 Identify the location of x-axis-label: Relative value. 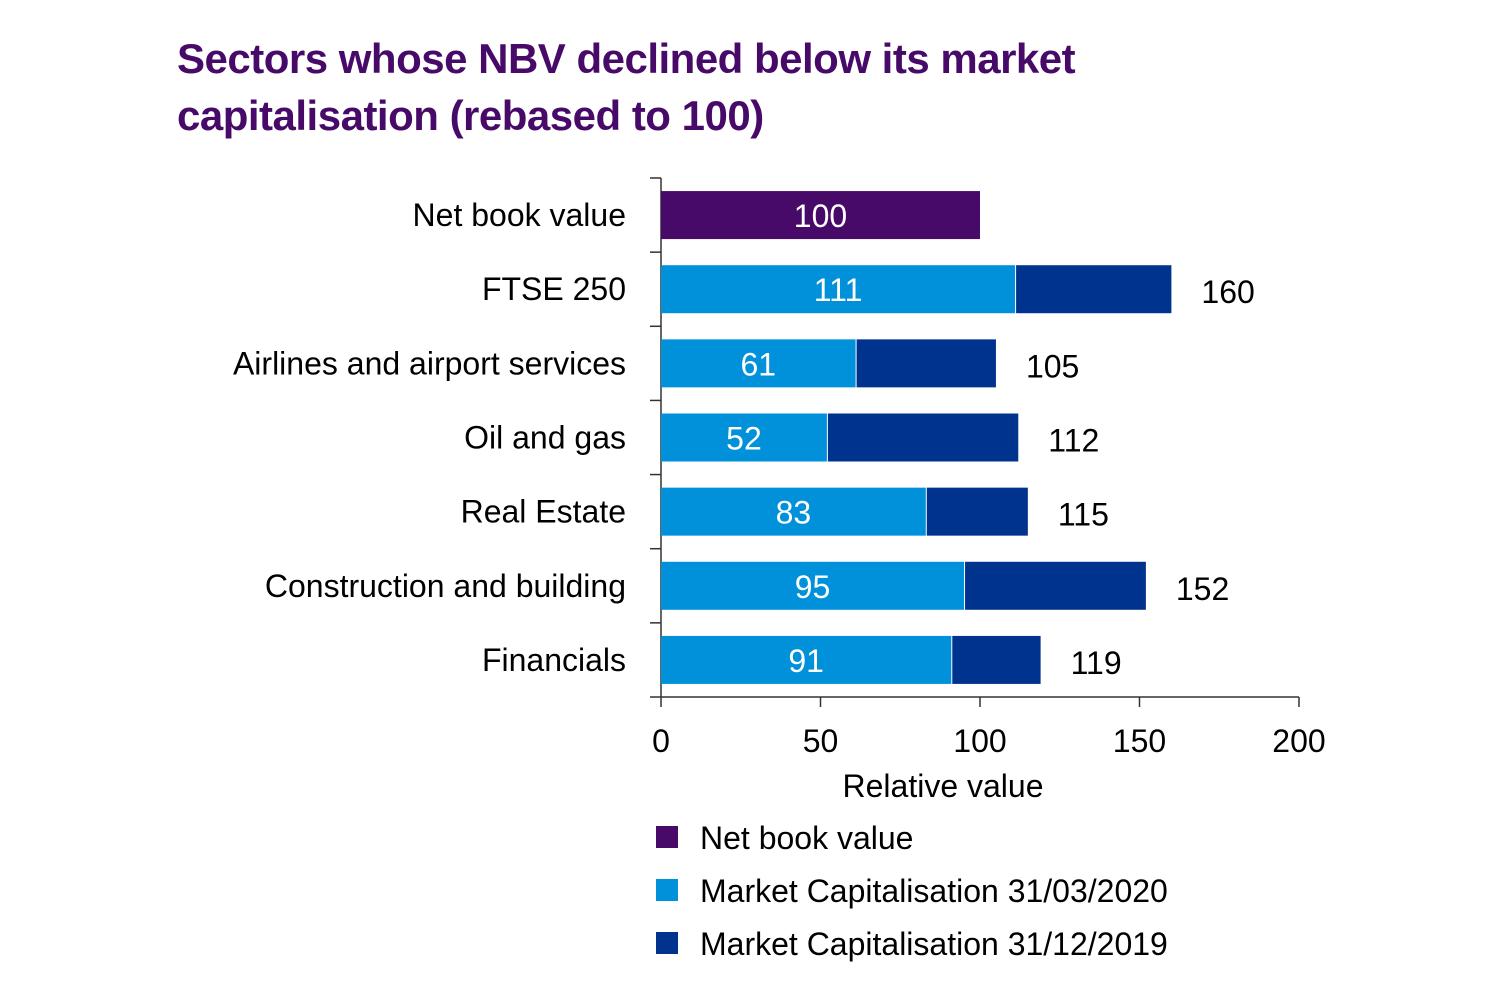
(943, 786).